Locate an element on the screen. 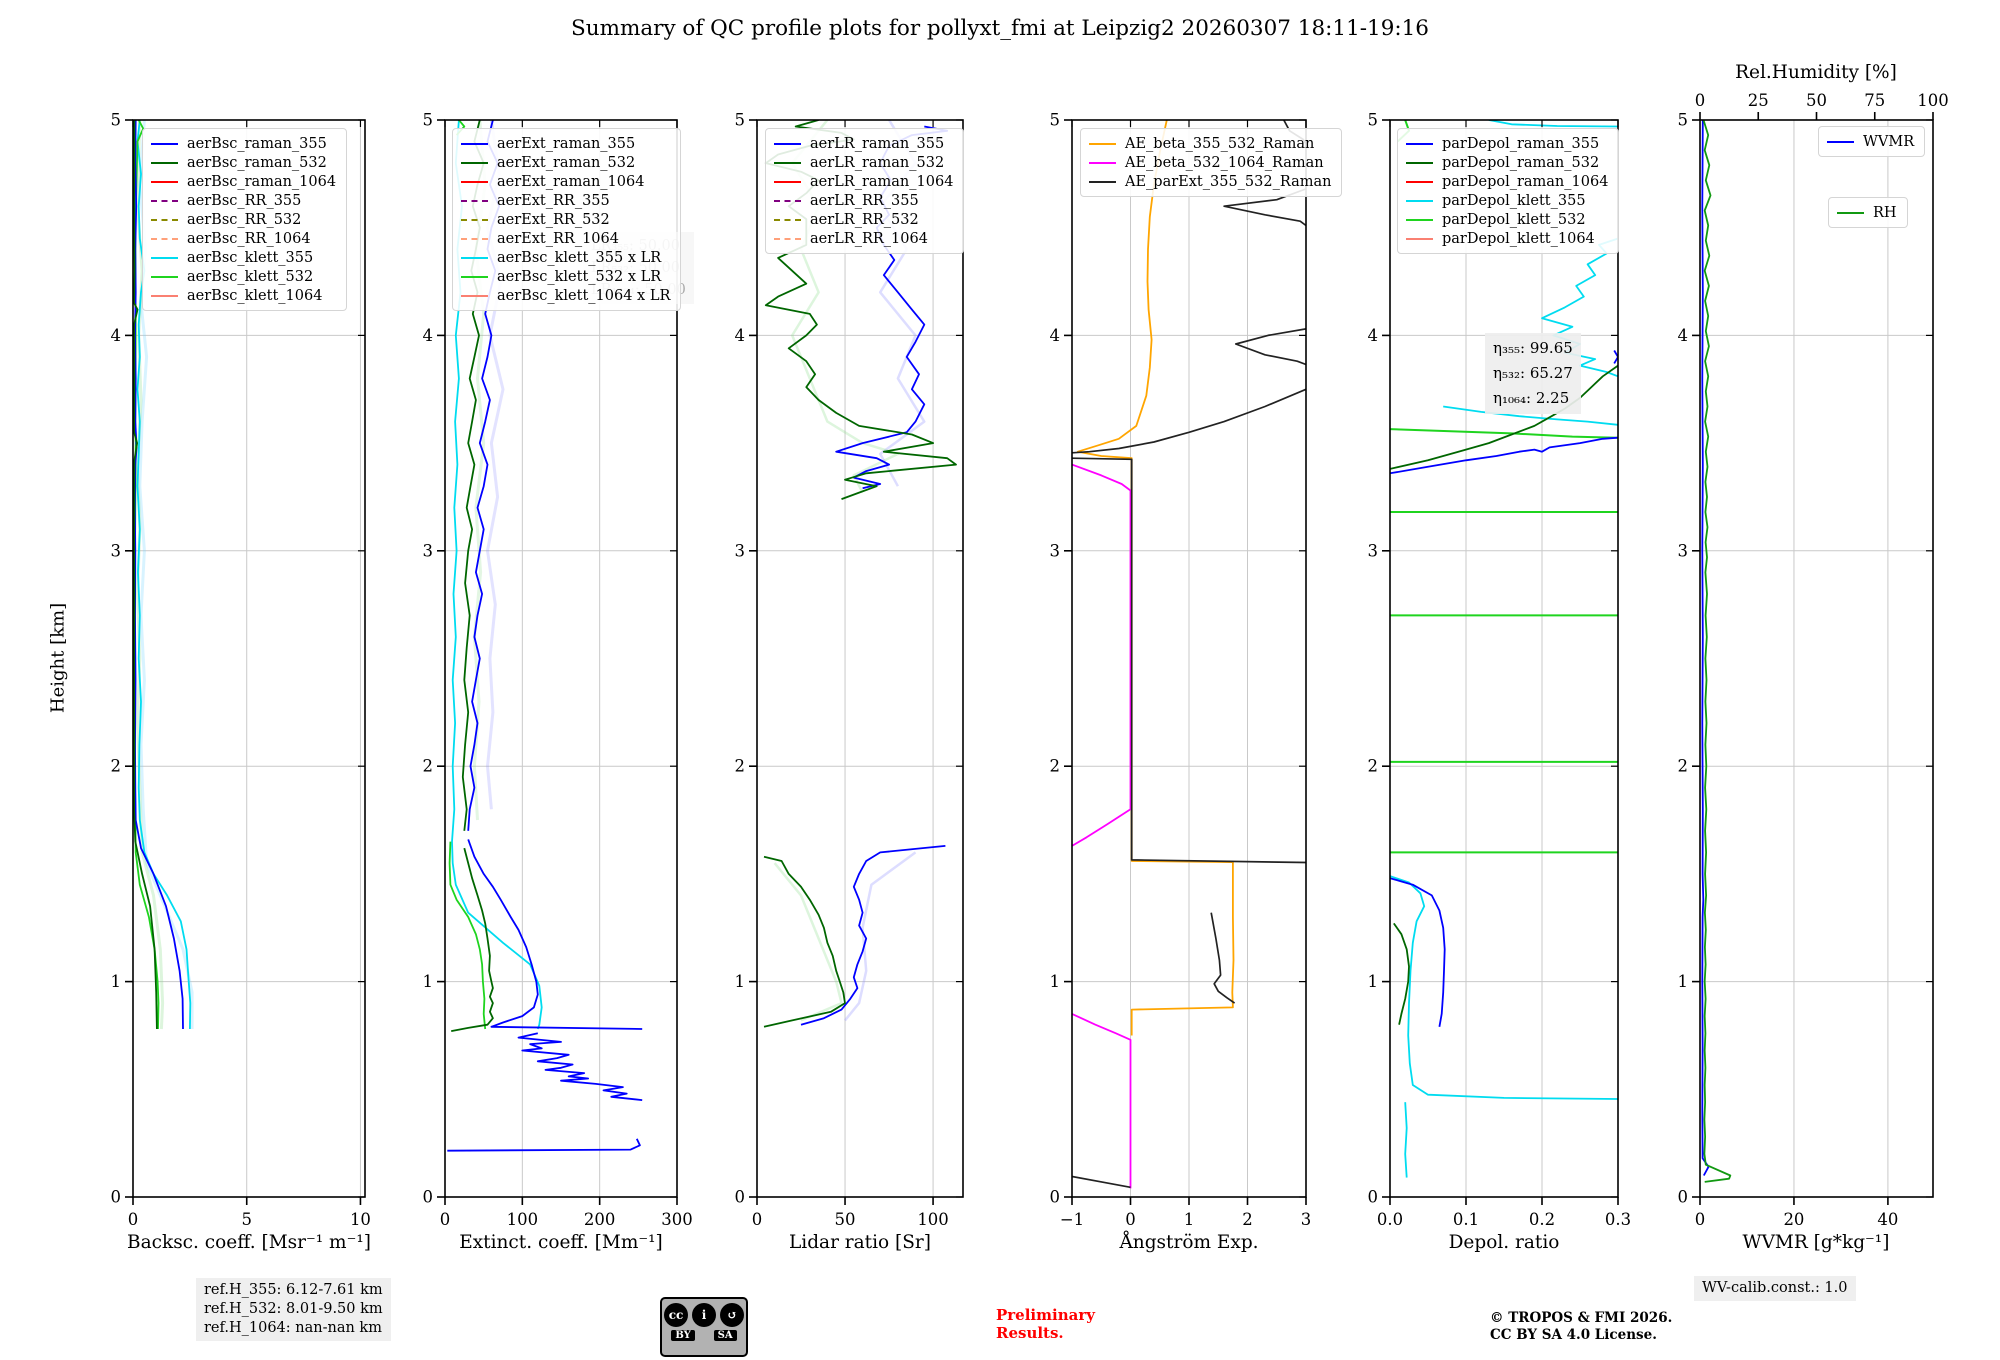 Image resolution: width=2000 pixels, height=1360 pixels. legend-item: RH is located at coordinates (1867, 212).